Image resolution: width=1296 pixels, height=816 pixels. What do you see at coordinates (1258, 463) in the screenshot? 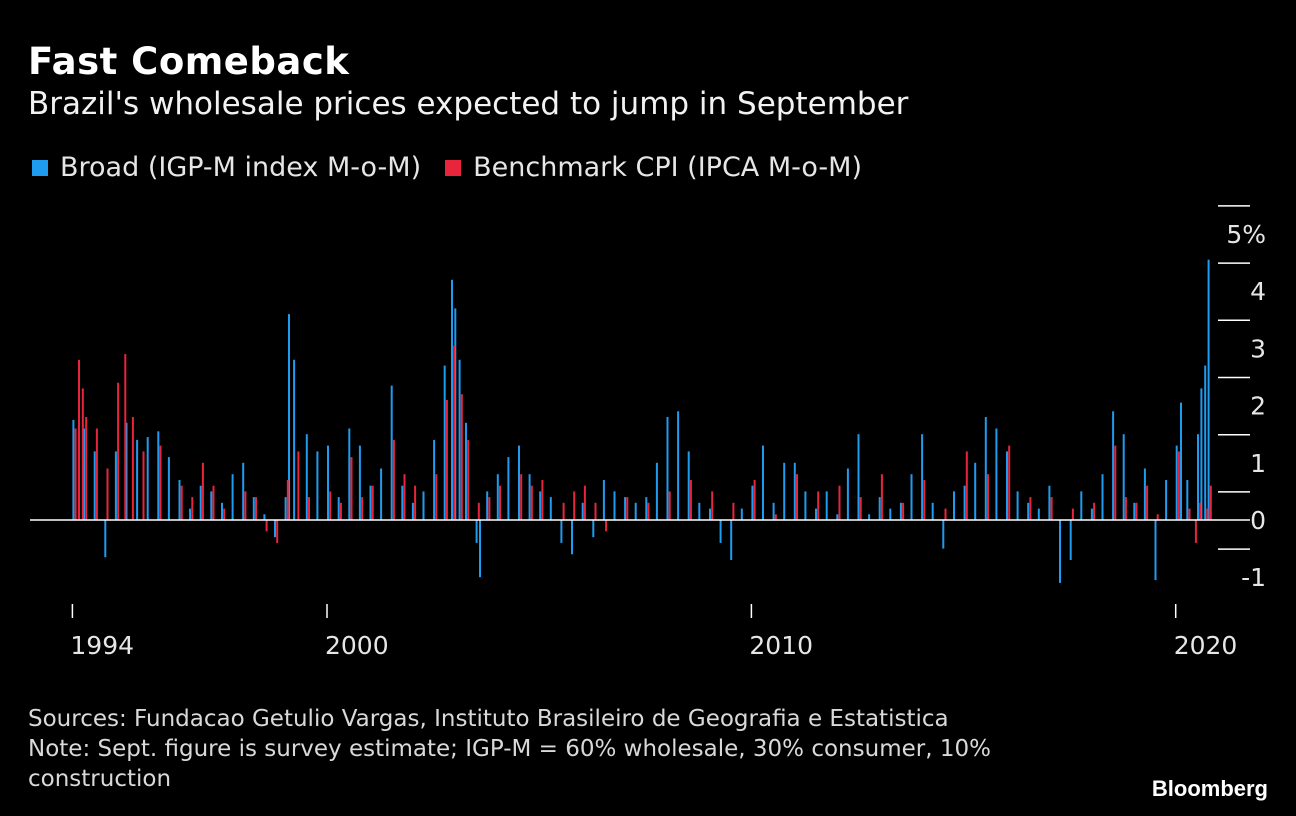
I see `y-tick-label-2: 1` at bounding box center [1258, 463].